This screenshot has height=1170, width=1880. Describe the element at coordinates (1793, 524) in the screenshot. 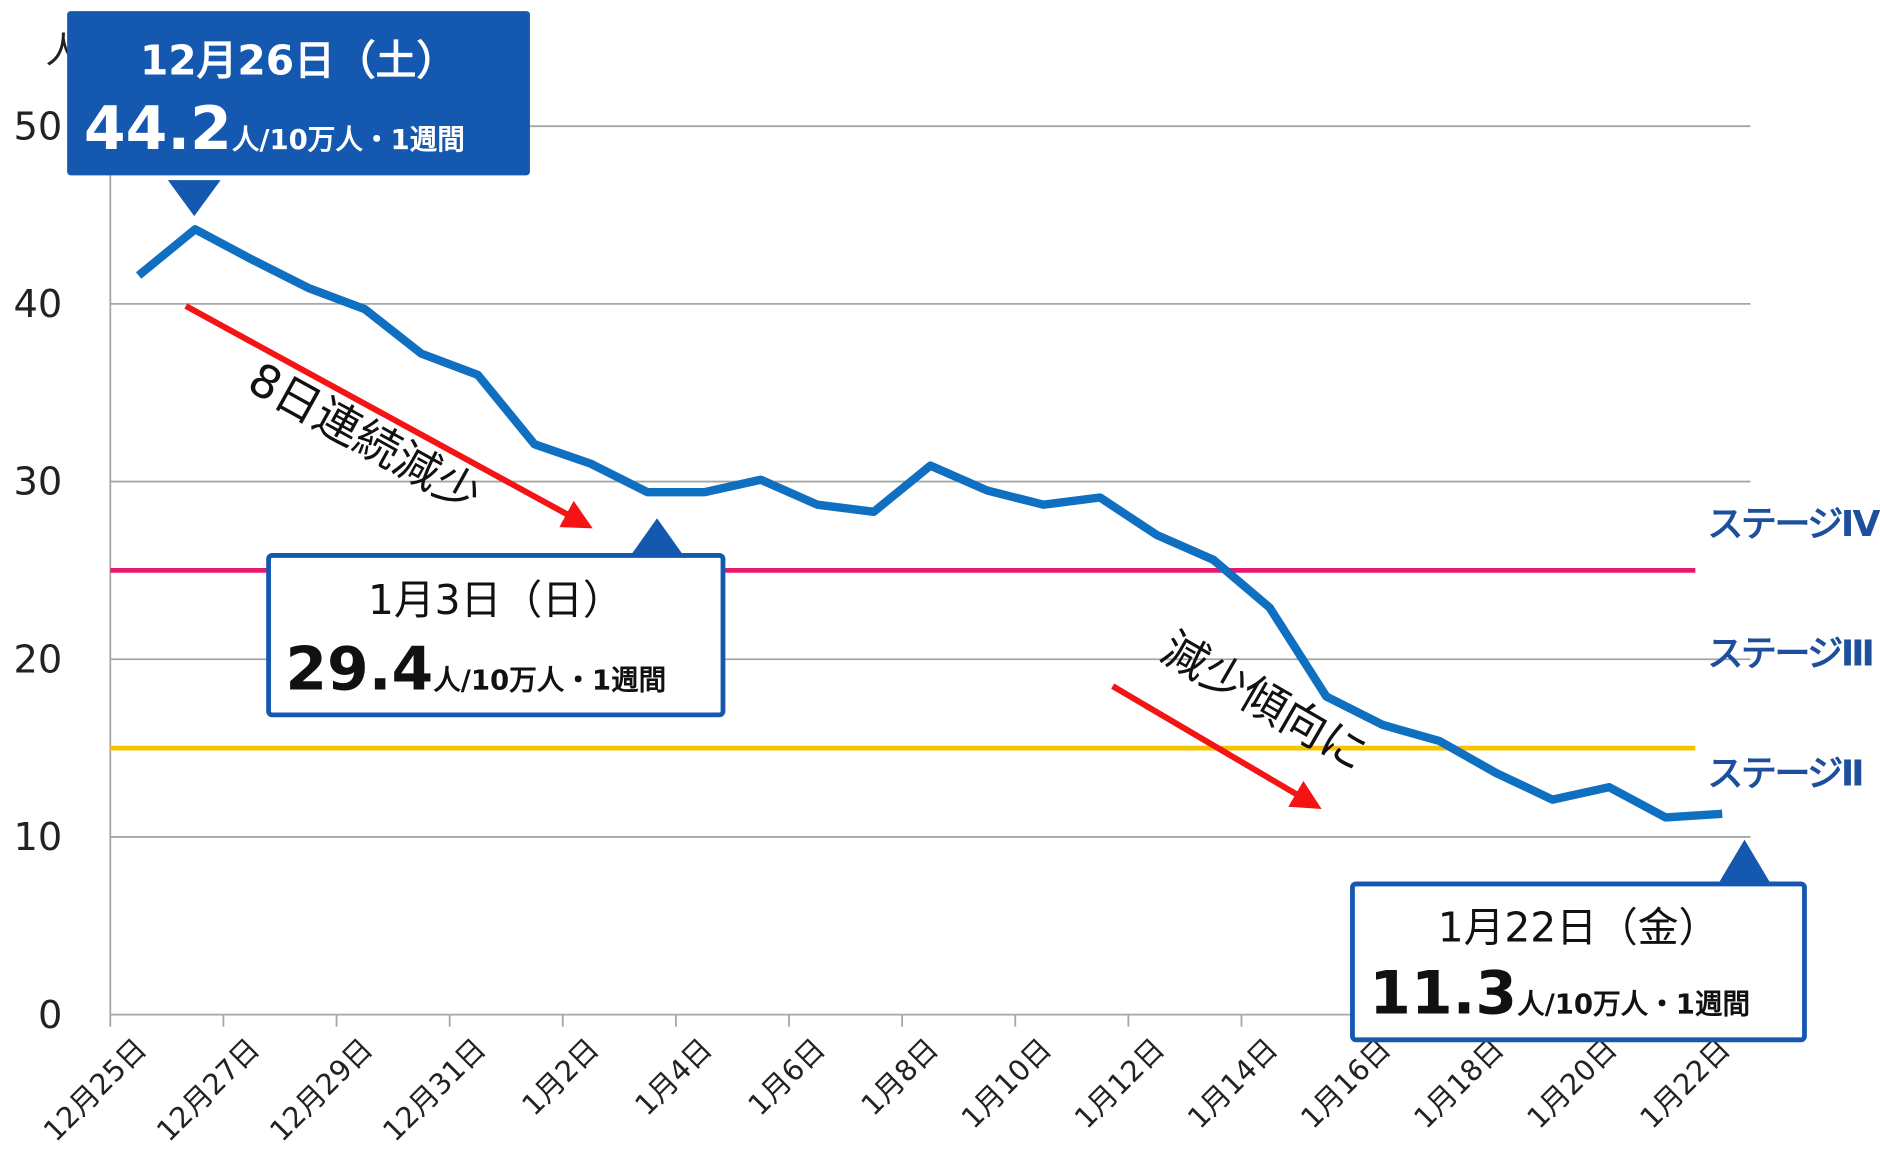

I see `stage-label: ステージⅣ` at that location.